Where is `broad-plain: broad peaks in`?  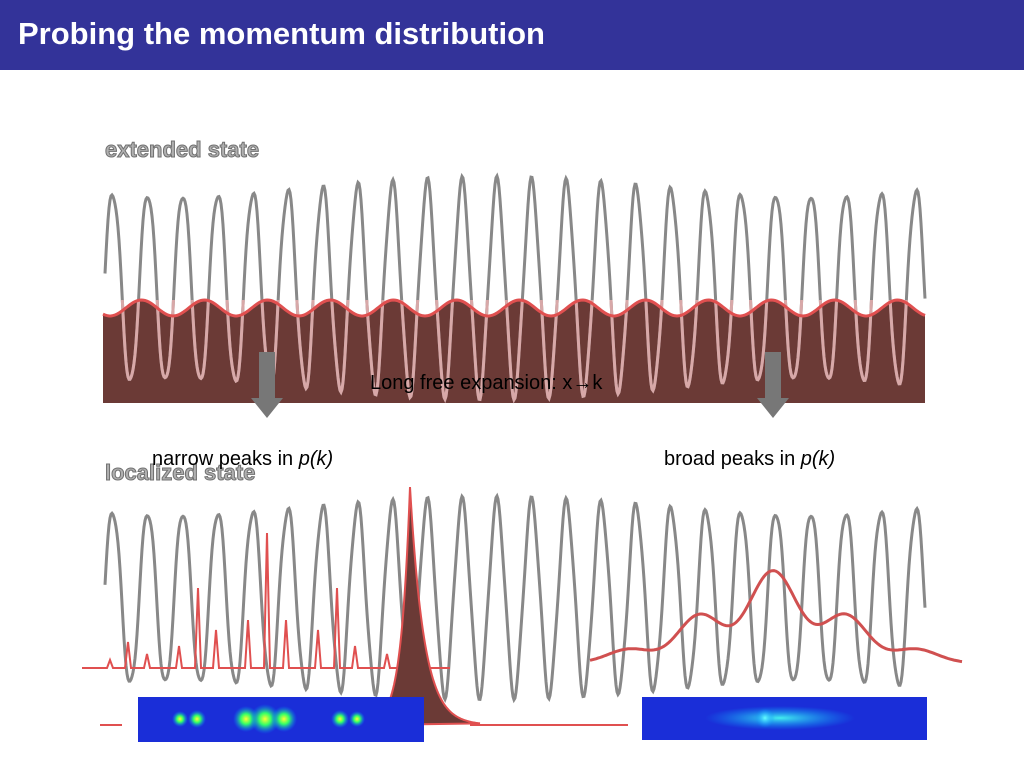 broad-plain: broad peaks in is located at coordinates (732, 459).